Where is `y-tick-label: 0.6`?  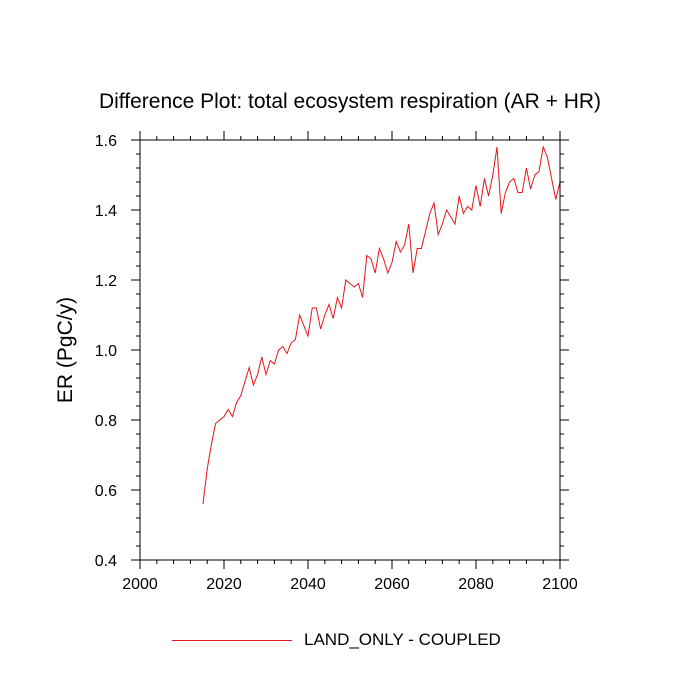 y-tick-label: 0.6 is located at coordinates (106, 491).